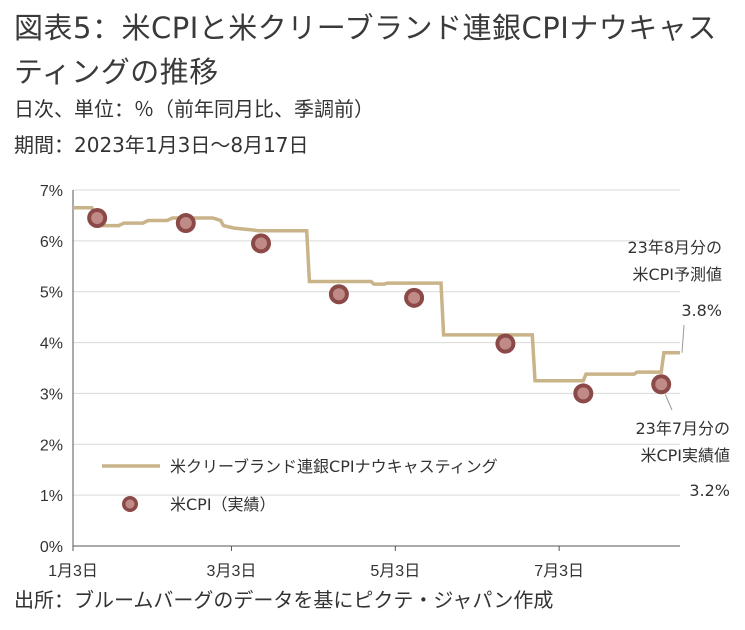 The width and height of the screenshot is (745, 630). I want to click on y-tick-label: 1%, so click(51, 496).